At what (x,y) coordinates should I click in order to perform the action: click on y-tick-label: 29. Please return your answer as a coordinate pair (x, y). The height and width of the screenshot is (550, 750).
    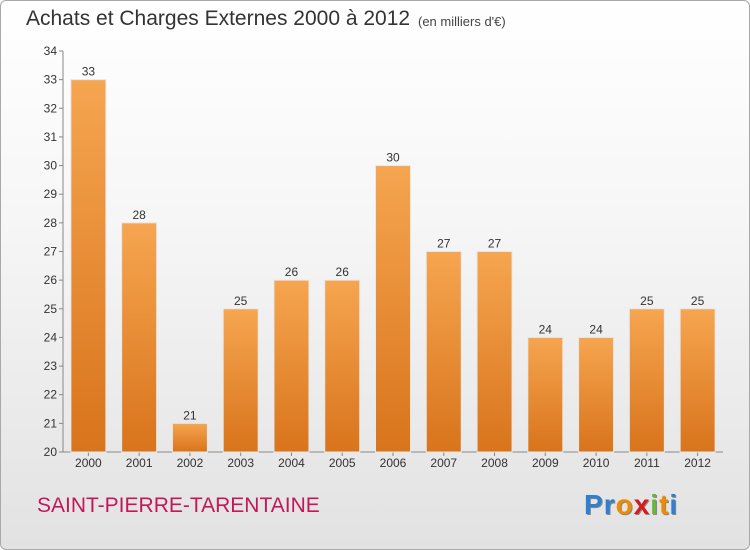
    Looking at the image, I should click on (51, 194).